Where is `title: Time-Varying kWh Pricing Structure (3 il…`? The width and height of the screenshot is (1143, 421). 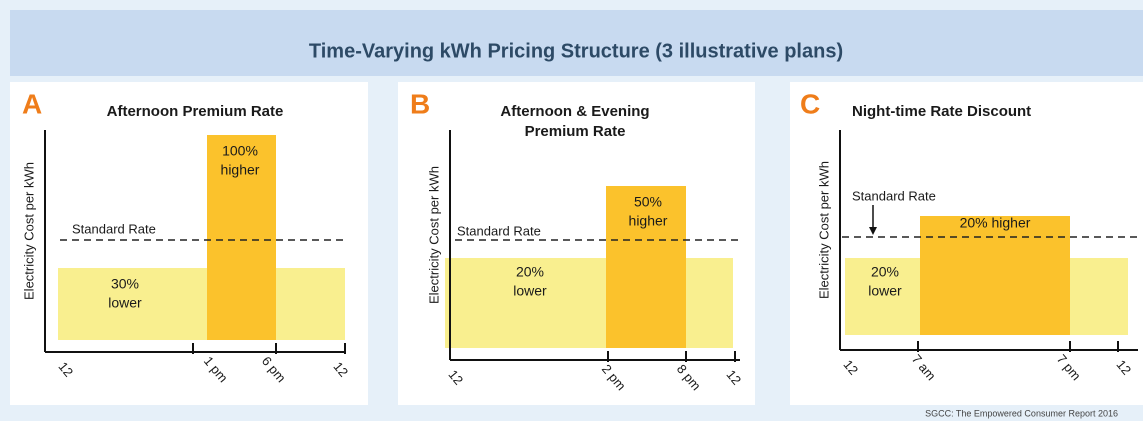 title: Time-Varying kWh Pricing Structure (3 il… is located at coordinates (576, 51).